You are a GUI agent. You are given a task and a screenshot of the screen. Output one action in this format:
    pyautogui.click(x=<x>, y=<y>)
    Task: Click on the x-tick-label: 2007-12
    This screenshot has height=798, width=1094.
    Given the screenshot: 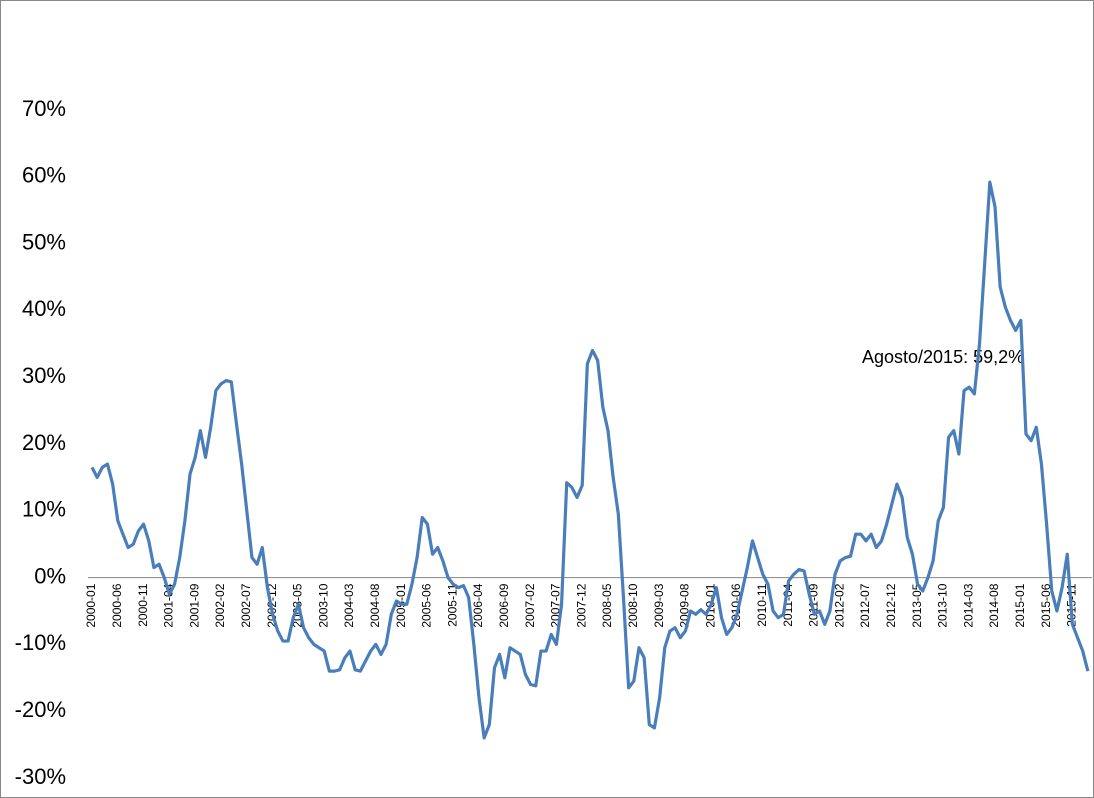 What is the action you would take?
    pyautogui.click(x=581, y=605)
    